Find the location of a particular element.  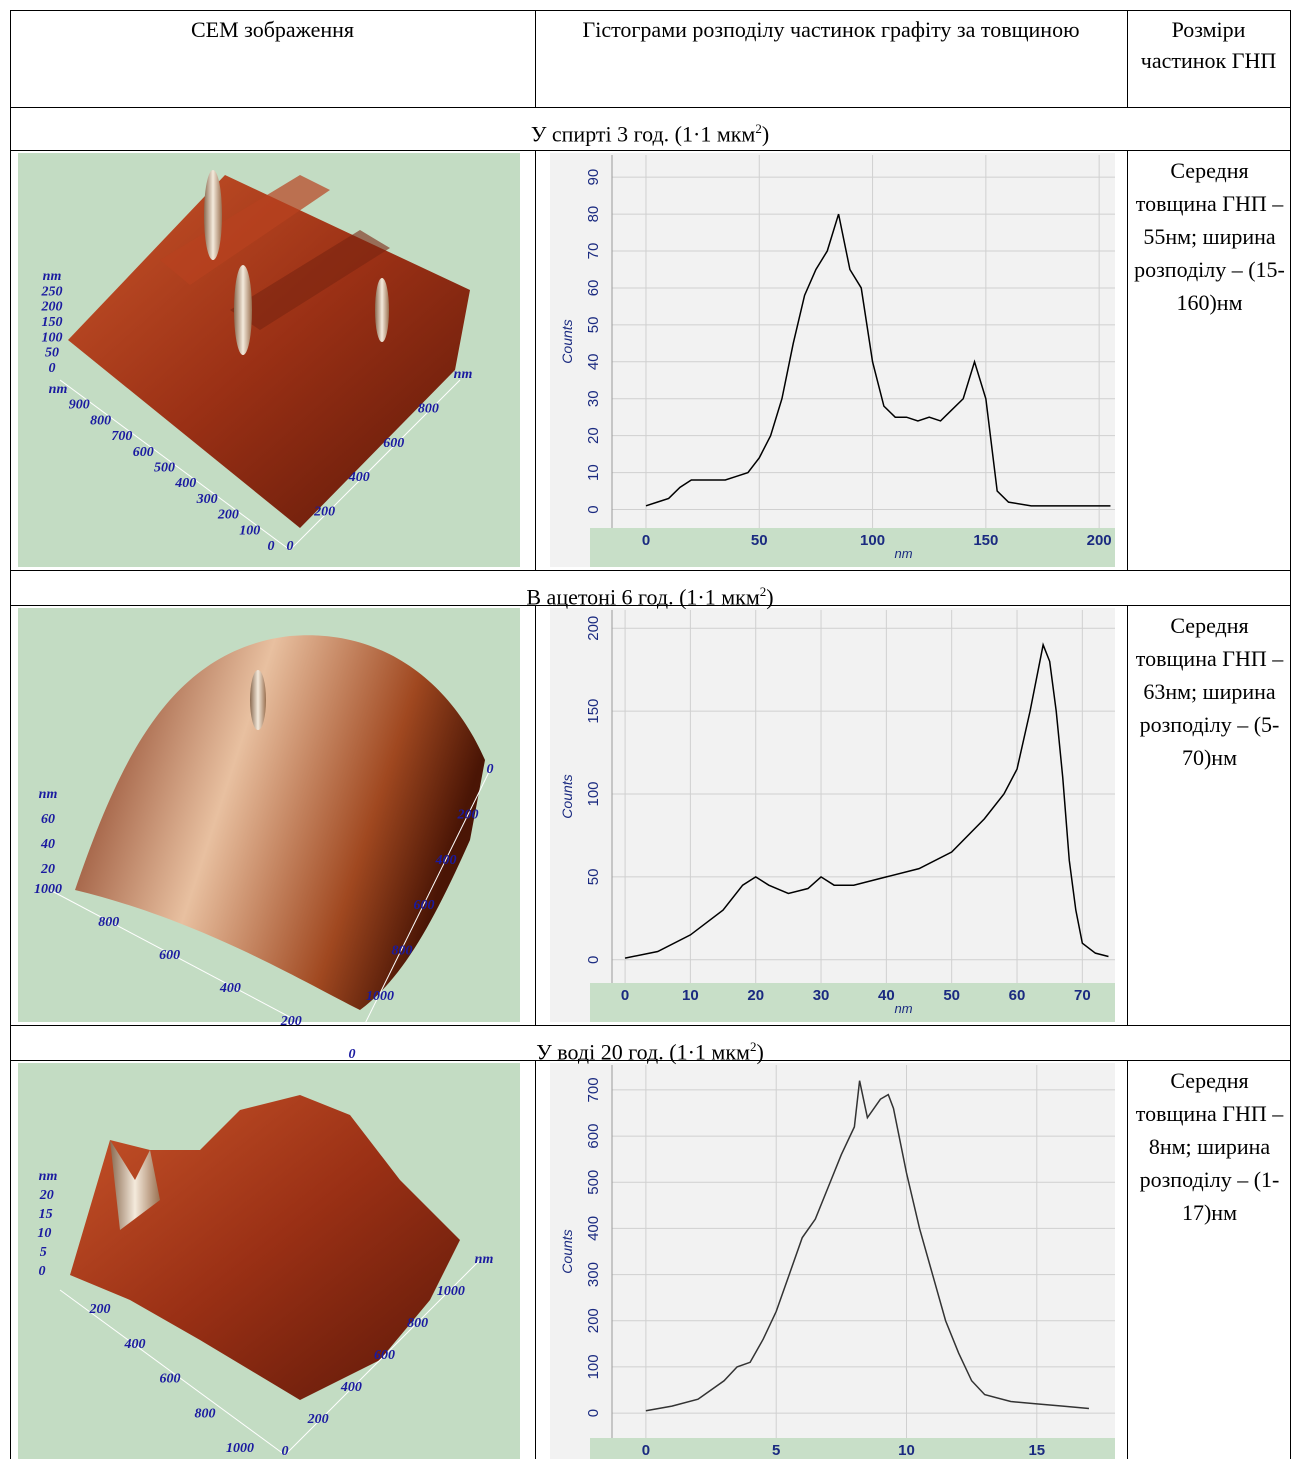

histogram: 0 50 100 150 200 0 10 20 30 40 50 60 70 80 90 Counts nm is located at coordinates (837, 361).